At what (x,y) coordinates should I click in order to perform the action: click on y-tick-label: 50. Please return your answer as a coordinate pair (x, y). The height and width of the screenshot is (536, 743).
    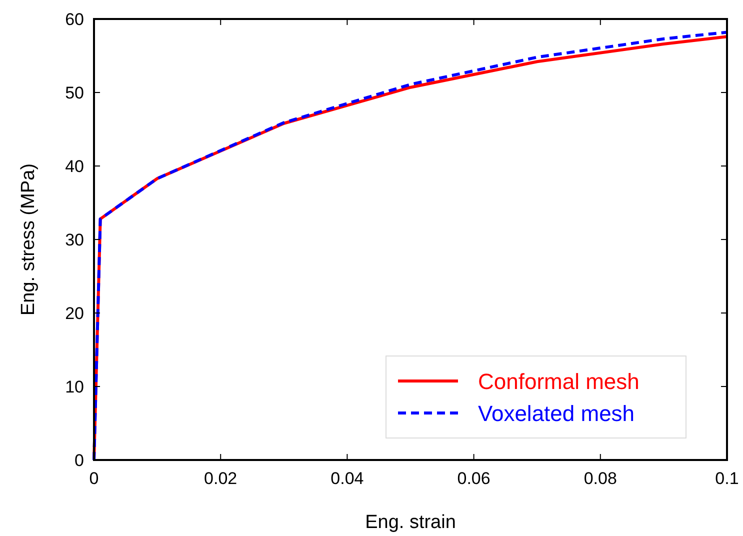
    Looking at the image, I should click on (74, 93).